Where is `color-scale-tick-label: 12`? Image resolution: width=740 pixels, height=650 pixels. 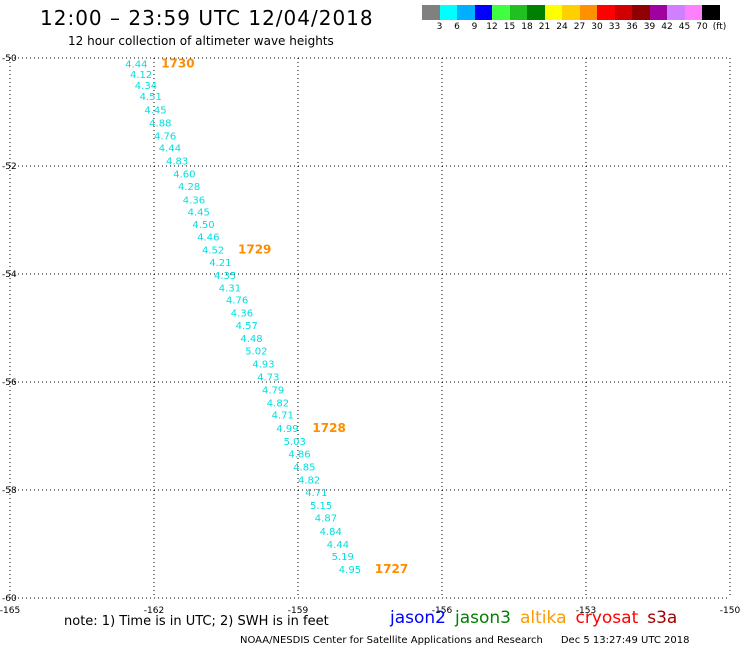
color-scale-tick-label: 12 is located at coordinates (492, 27).